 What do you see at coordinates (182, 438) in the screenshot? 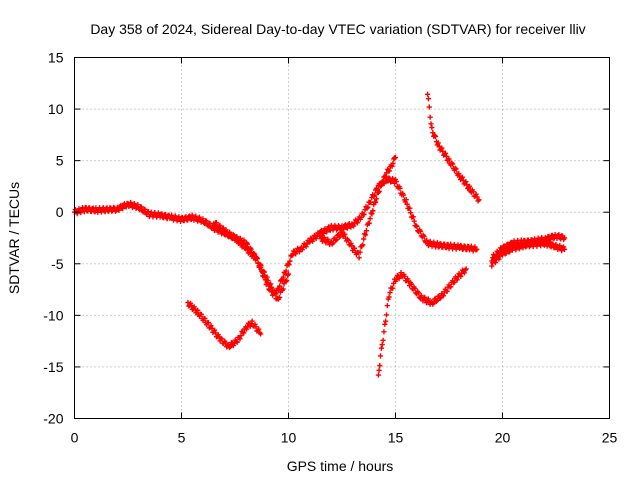
I see `x-tick-label: 5` at bounding box center [182, 438].